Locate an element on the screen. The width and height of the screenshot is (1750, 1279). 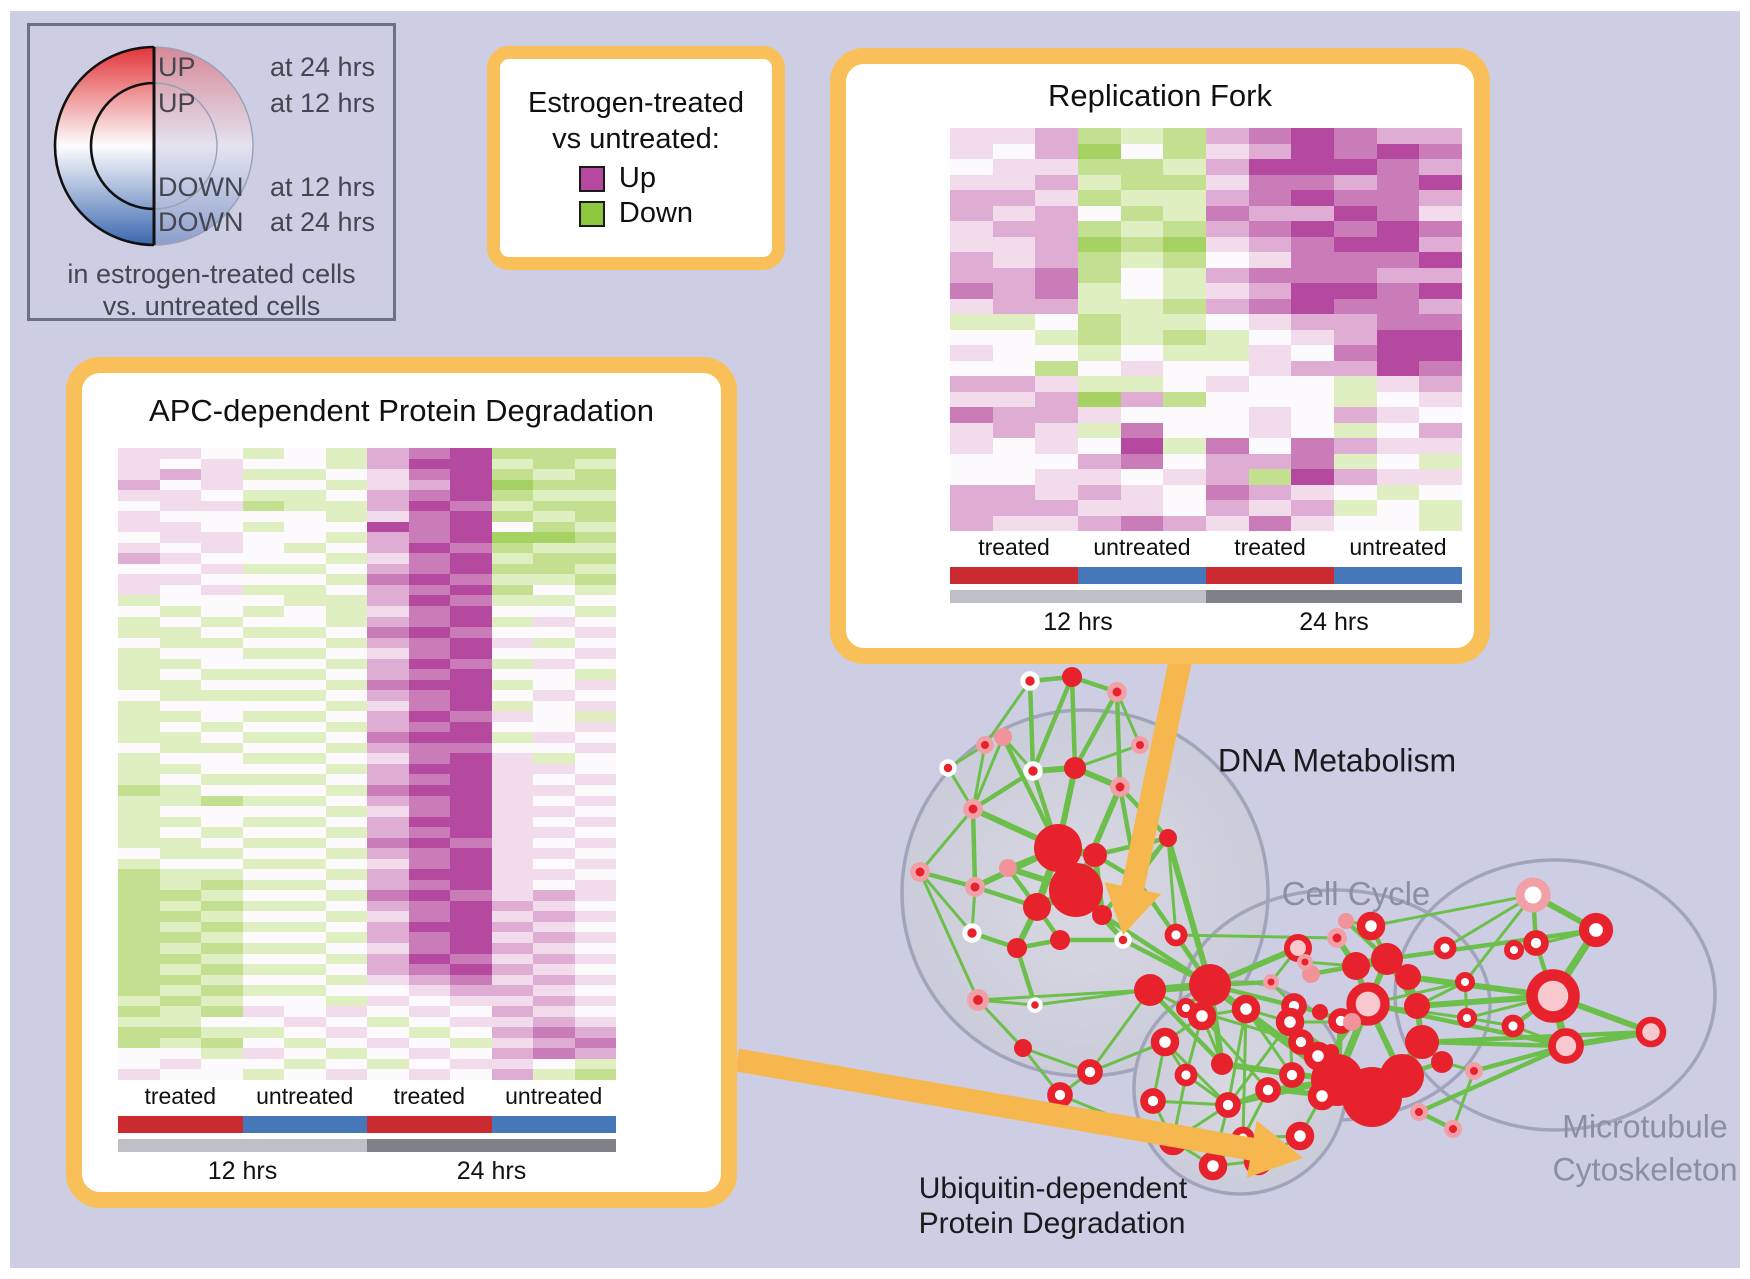
ring-legend-row: DOWN at 12 hrs is located at coordinates (266, 187).